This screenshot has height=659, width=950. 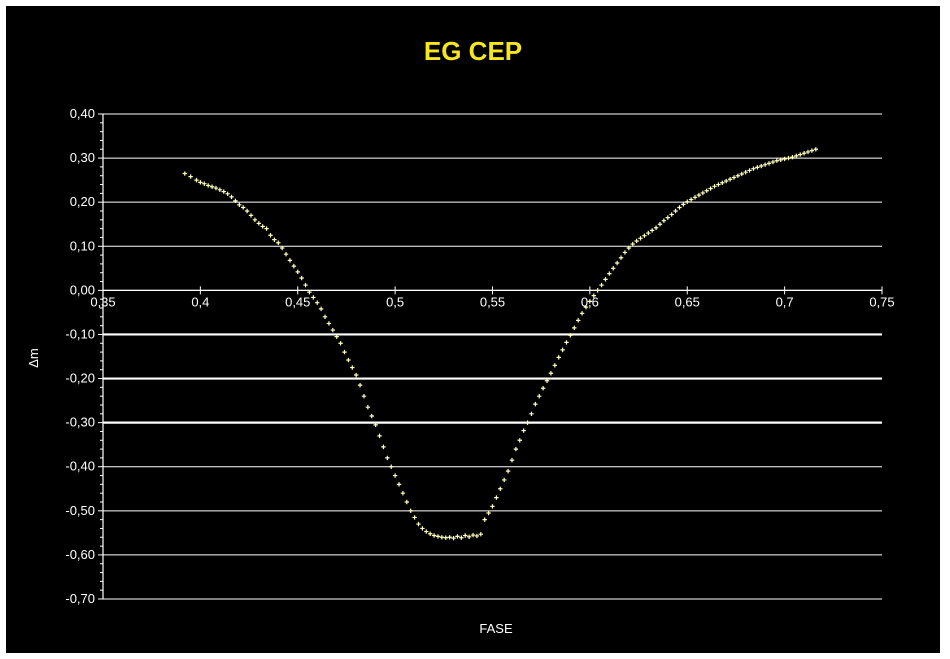 I want to click on x-tick-label: 0,45, so click(x=297, y=301).